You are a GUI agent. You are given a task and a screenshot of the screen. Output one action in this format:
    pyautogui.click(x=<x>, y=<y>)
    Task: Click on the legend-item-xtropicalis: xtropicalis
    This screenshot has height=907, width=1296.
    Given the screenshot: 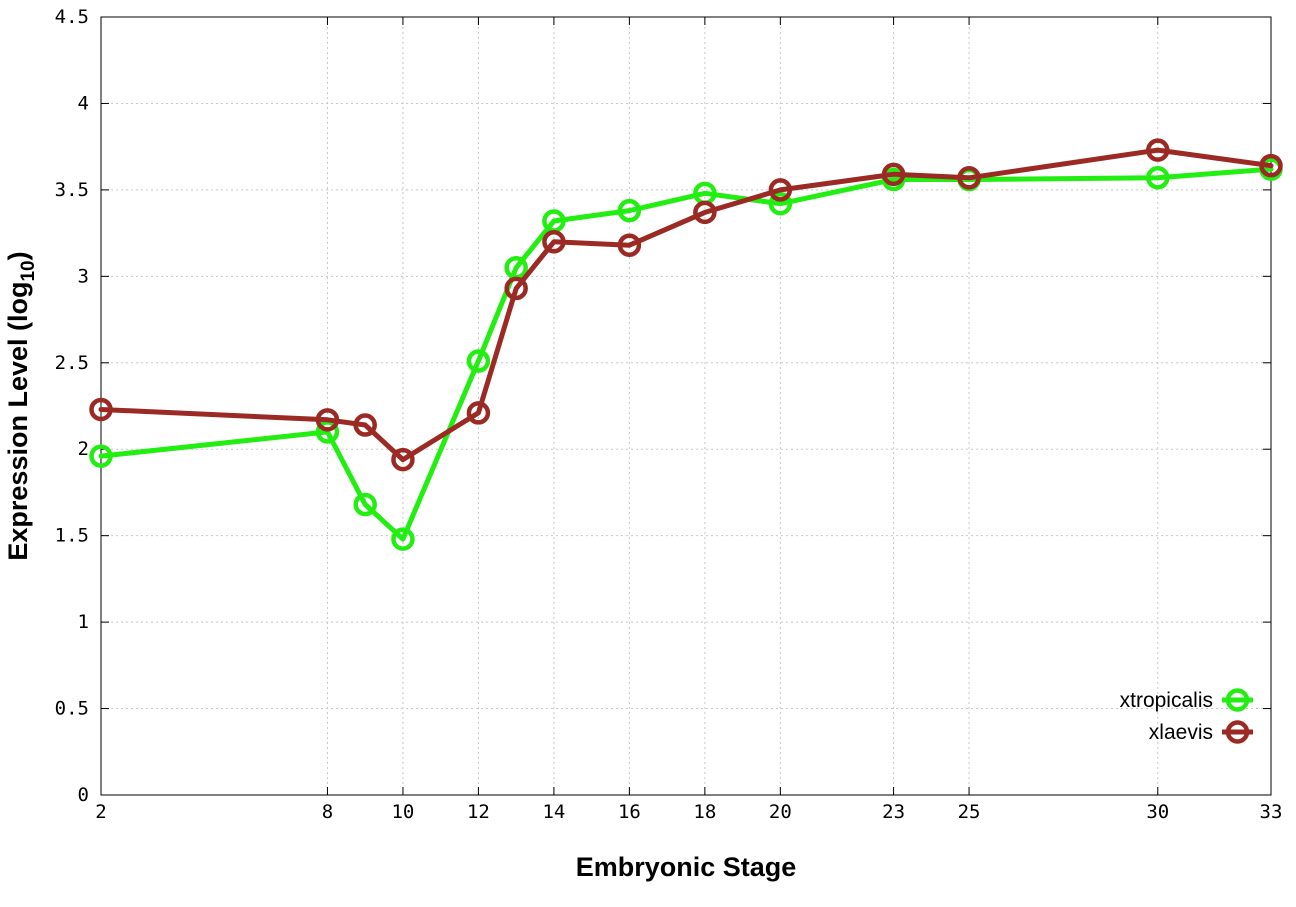 What is the action you would take?
    pyautogui.click(x=1186, y=700)
    